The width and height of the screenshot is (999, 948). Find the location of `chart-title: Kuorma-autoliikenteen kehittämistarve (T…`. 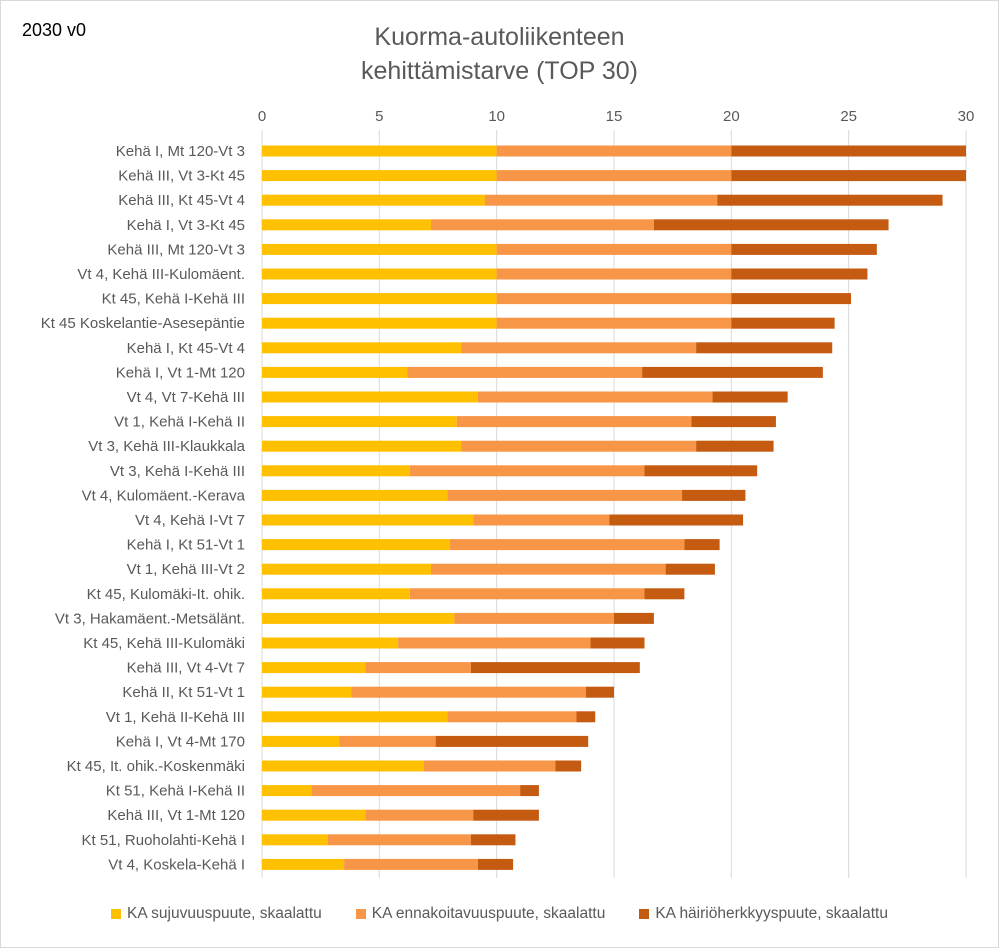

chart-title: Kuorma-autoliikenteen kehittämistarve (T… is located at coordinates (499, 54).